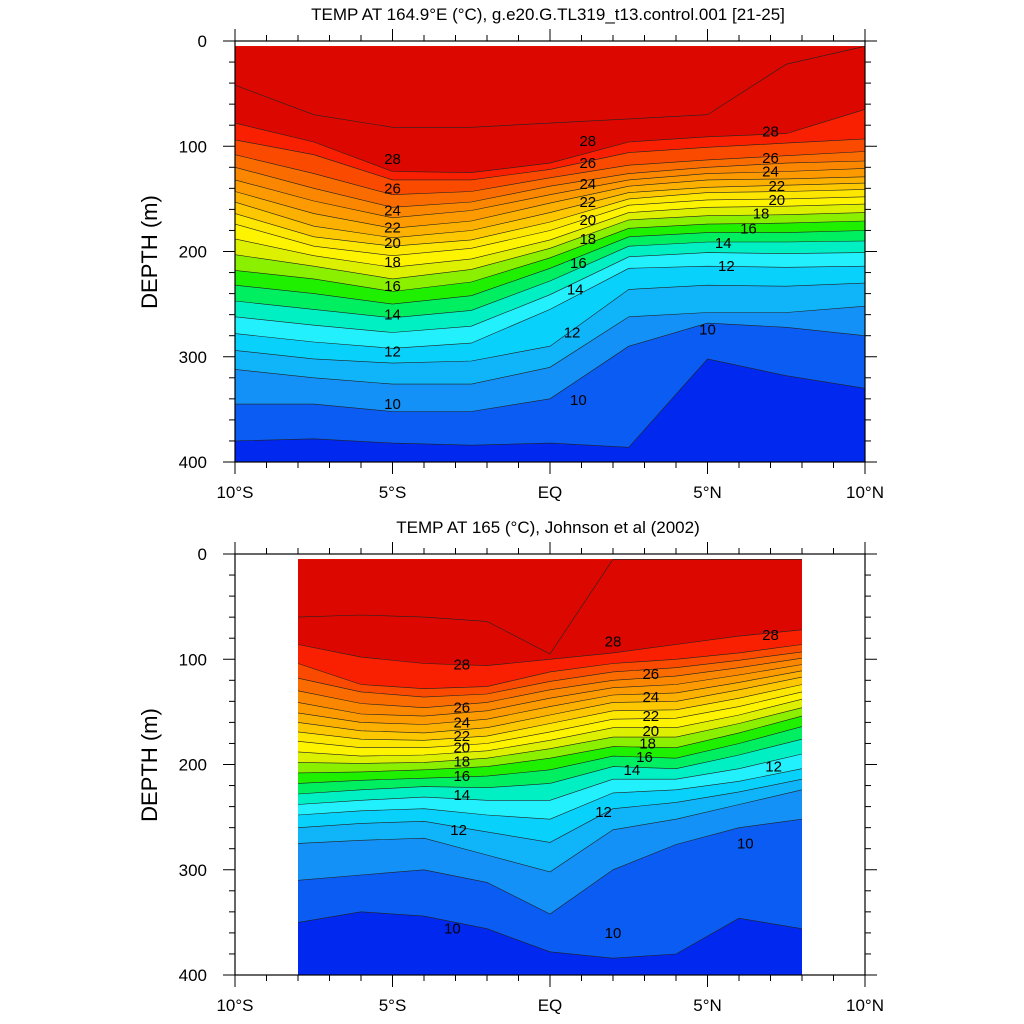  Describe the element at coordinates (865, 492) in the screenshot. I see `x-tick-label: 10°N` at that location.